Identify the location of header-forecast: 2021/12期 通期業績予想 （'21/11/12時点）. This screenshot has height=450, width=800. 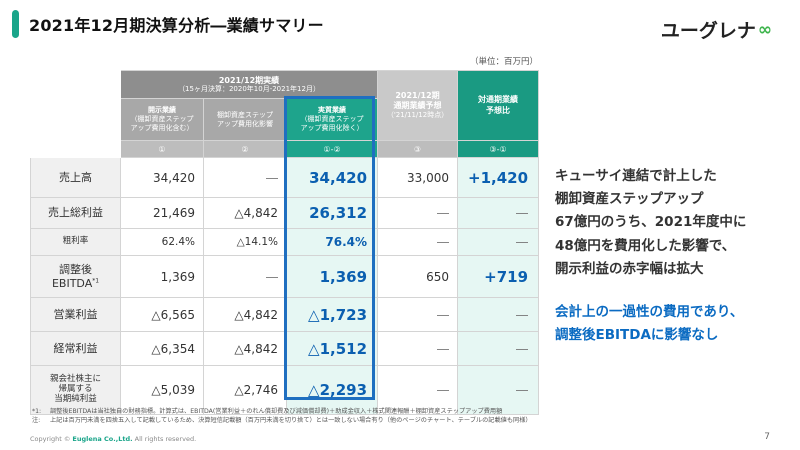
(418, 105).